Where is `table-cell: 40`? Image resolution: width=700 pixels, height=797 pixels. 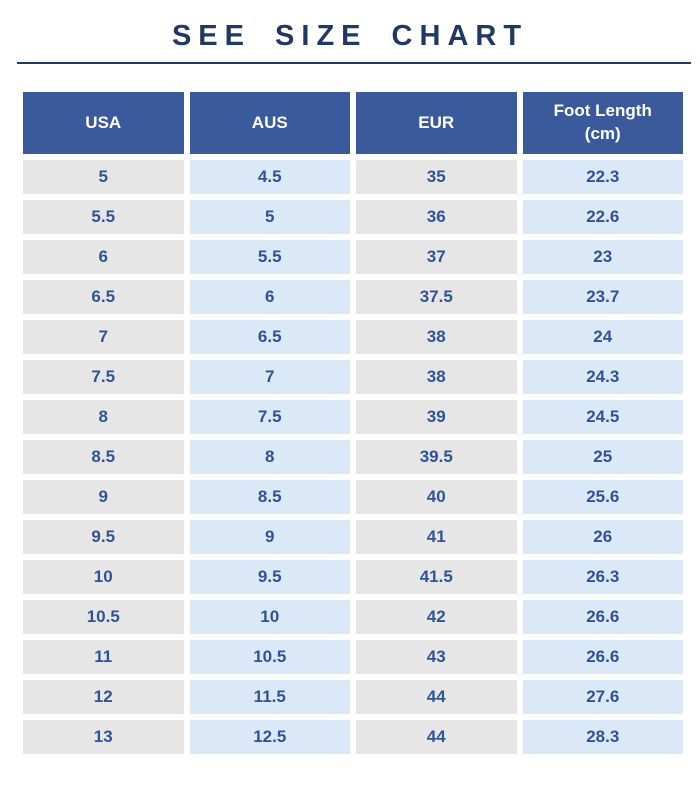
table-cell: 40 is located at coordinates (436, 497).